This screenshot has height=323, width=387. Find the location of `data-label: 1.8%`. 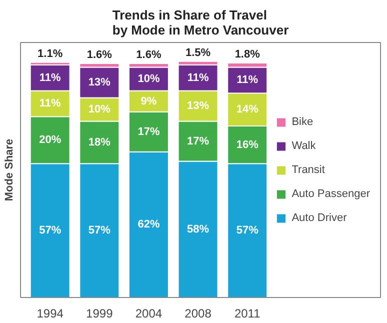

data-label: 1.8% is located at coordinates (247, 54).